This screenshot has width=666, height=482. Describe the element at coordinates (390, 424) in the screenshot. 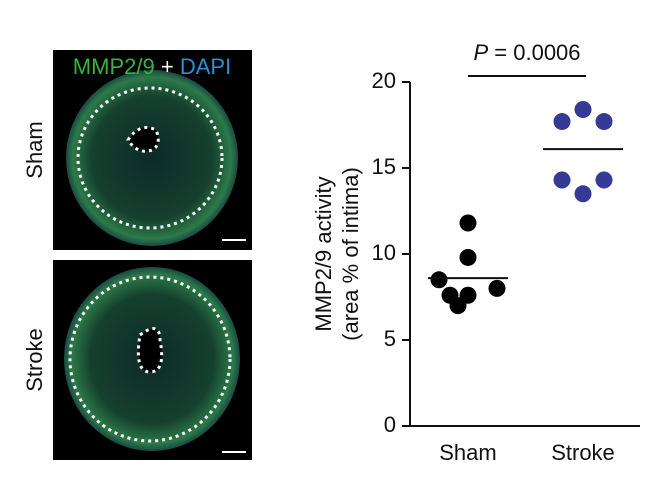

I see `y-tick-label: 0` at that location.